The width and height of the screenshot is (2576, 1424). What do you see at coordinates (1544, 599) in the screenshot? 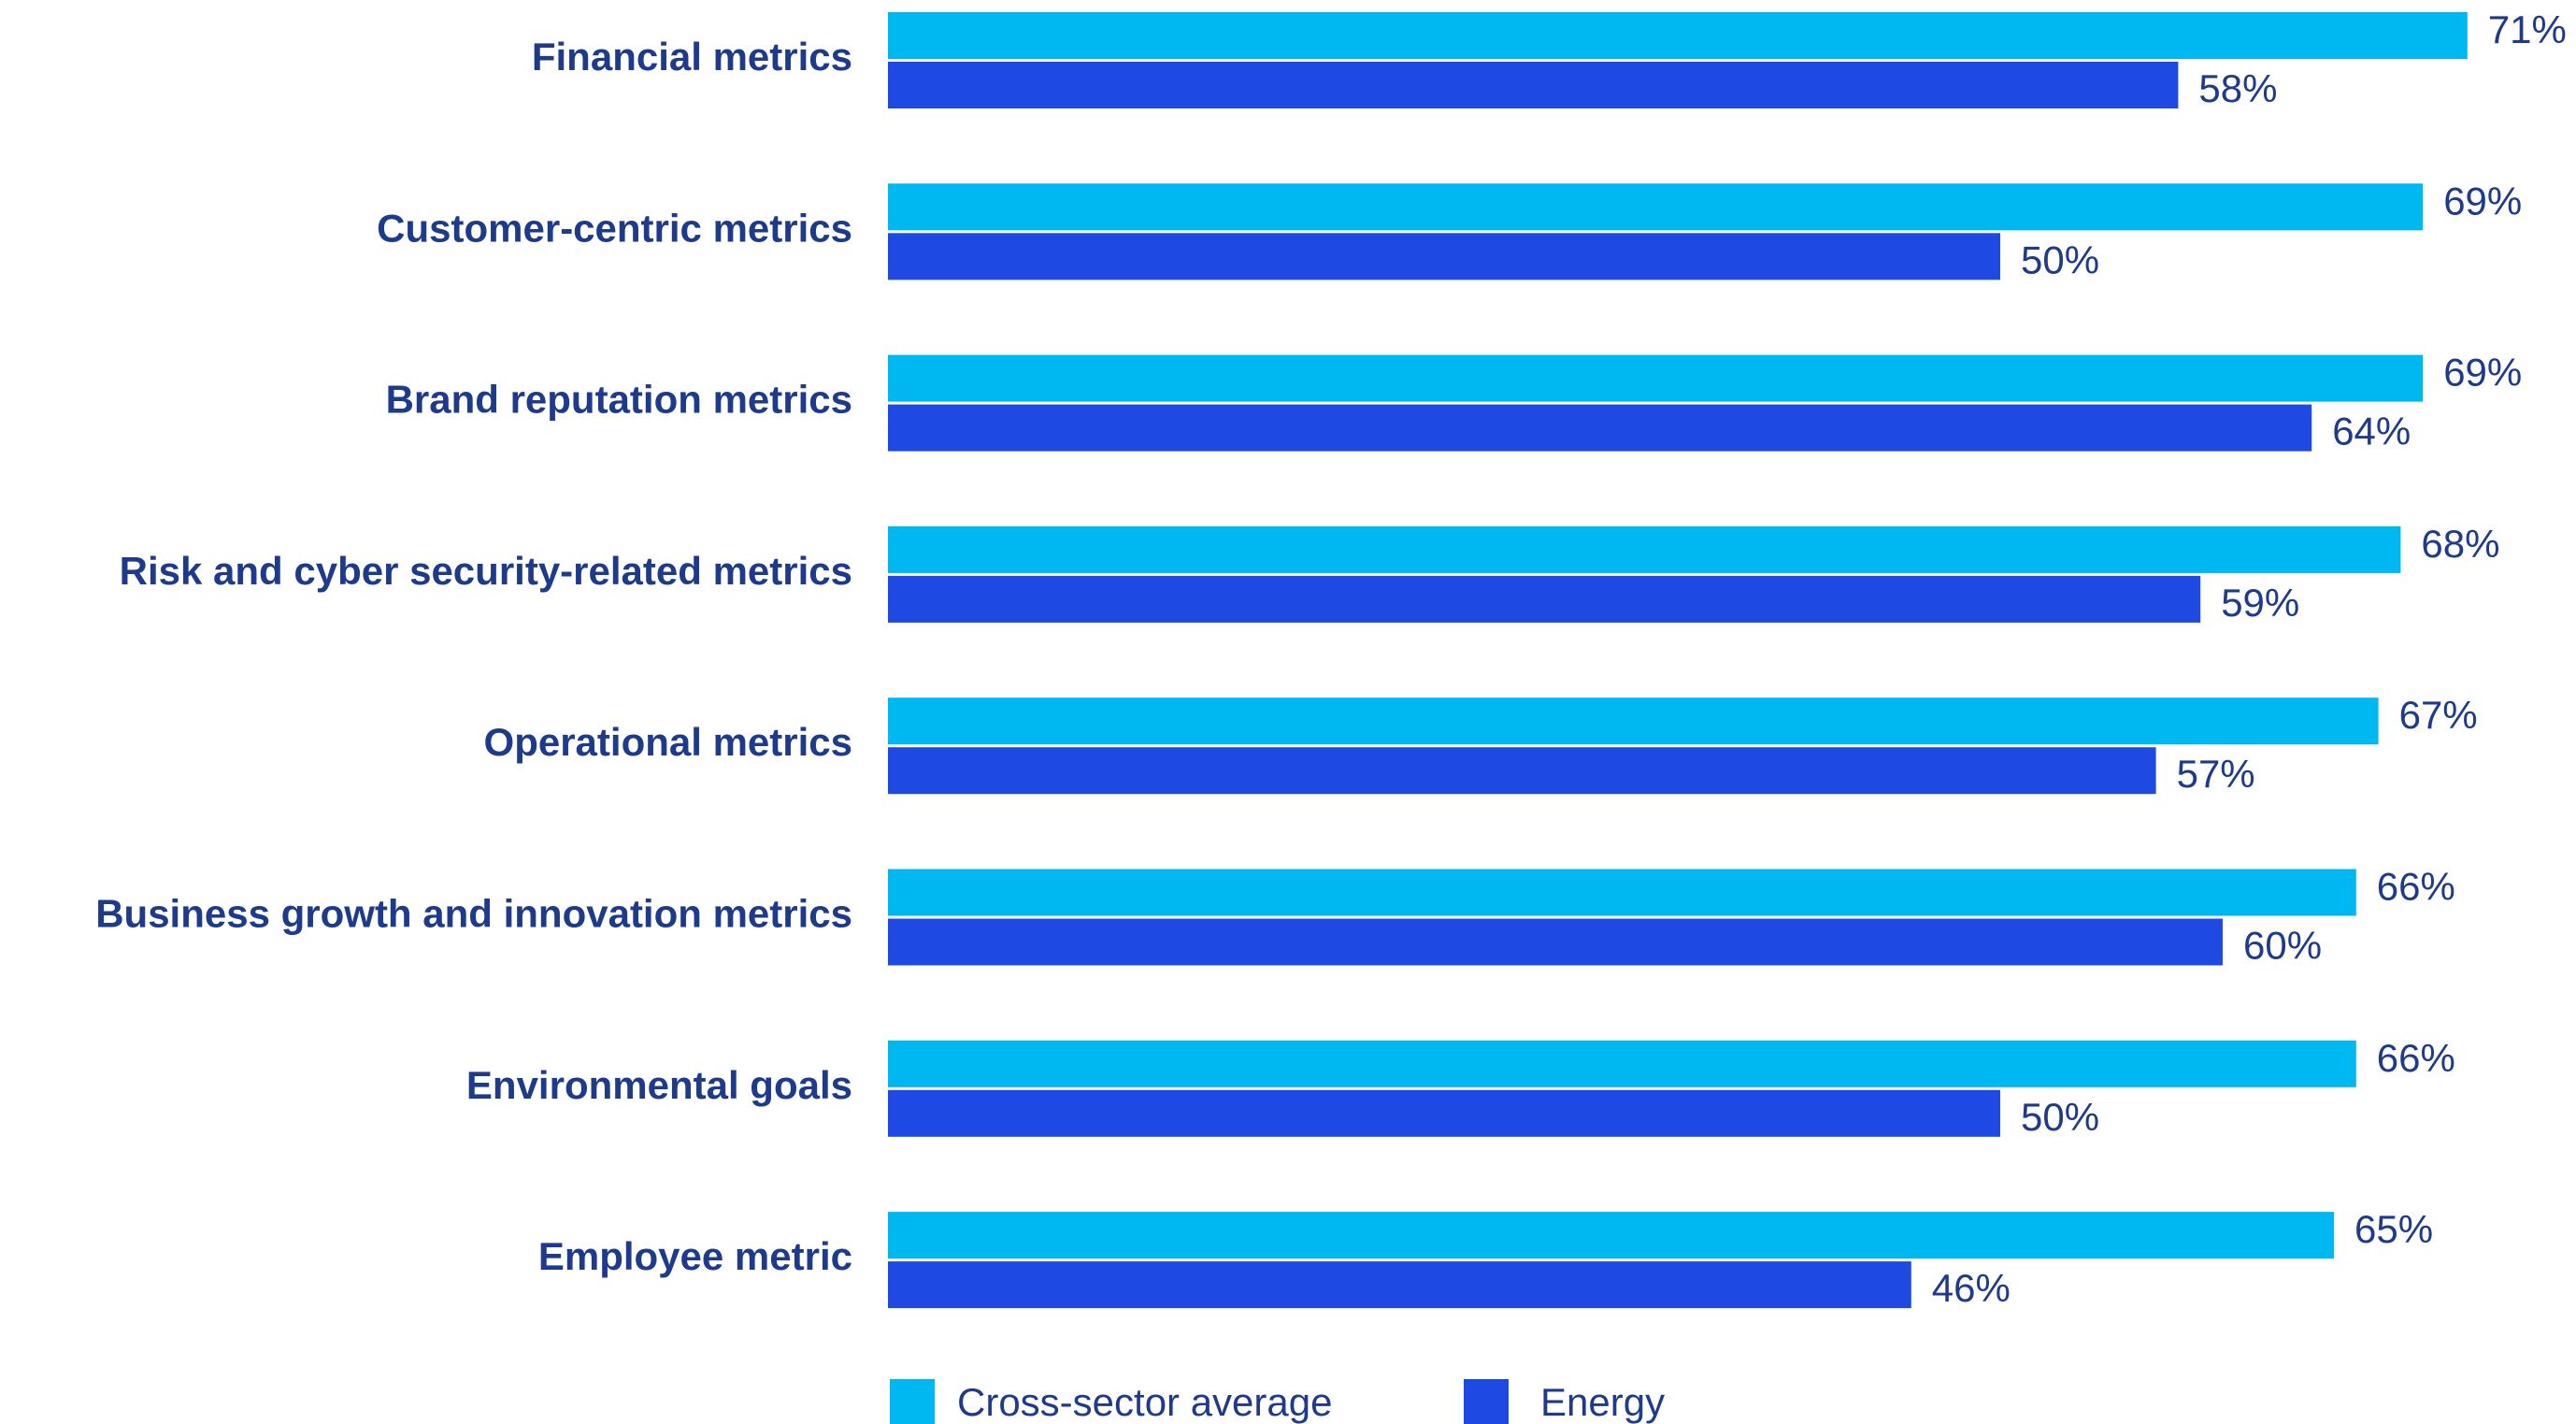
I see `bar-energy-risk-and-cyber-security-related-metrics` at bounding box center [1544, 599].